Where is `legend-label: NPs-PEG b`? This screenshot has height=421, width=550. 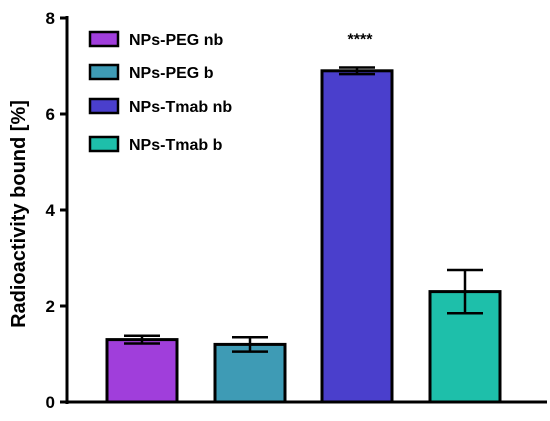
legend-label: NPs-PEG b is located at coordinates (171, 73).